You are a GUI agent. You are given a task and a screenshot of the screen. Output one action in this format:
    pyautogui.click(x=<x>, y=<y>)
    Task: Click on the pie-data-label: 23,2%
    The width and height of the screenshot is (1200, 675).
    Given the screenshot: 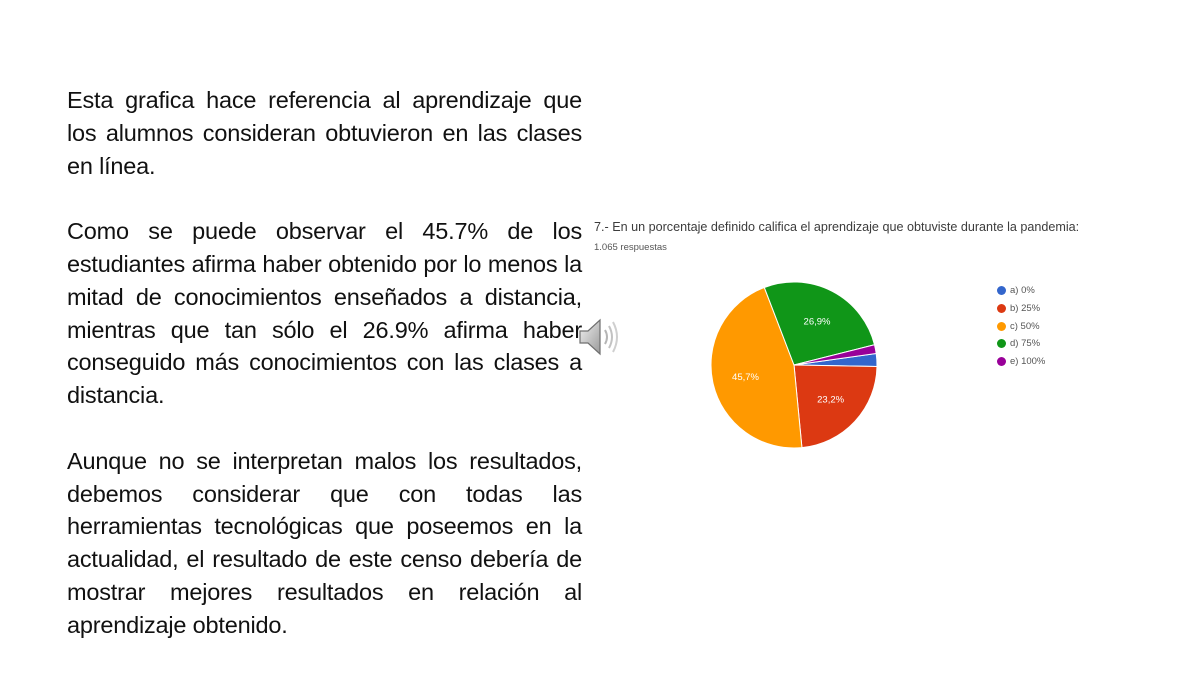 What is the action you would take?
    pyautogui.click(x=830, y=399)
    